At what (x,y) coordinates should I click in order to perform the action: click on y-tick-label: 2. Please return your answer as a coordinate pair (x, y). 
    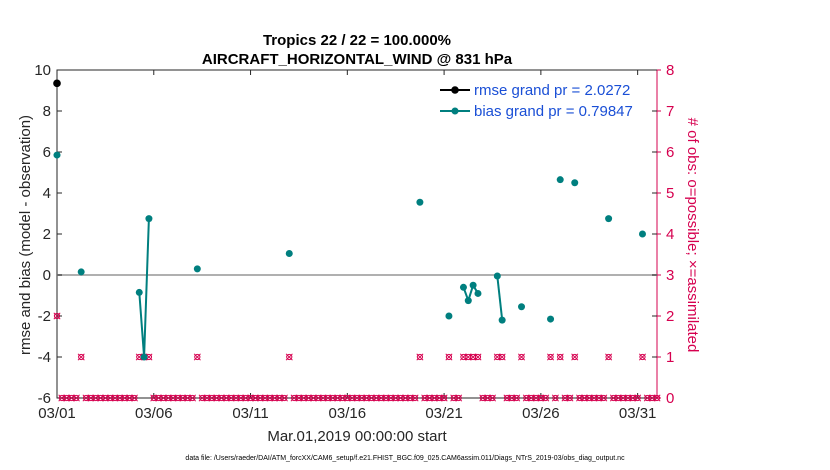
    Looking at the image, I should click on (47, 234).